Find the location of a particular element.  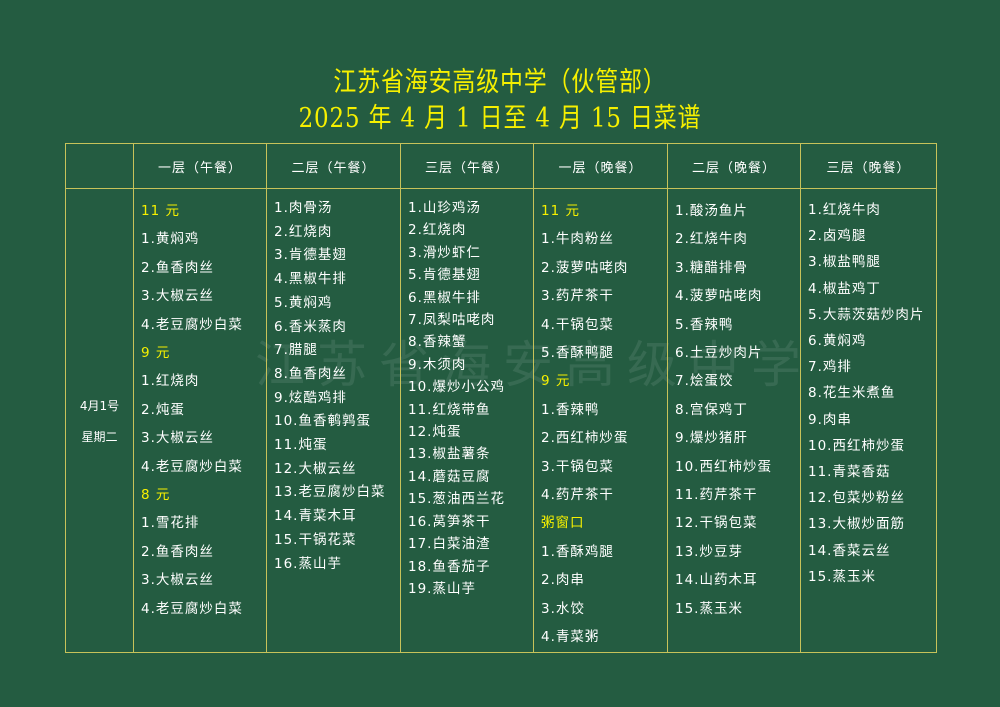

menu-item: 13.椒盐薯条 is located at coordinates (449, 454).